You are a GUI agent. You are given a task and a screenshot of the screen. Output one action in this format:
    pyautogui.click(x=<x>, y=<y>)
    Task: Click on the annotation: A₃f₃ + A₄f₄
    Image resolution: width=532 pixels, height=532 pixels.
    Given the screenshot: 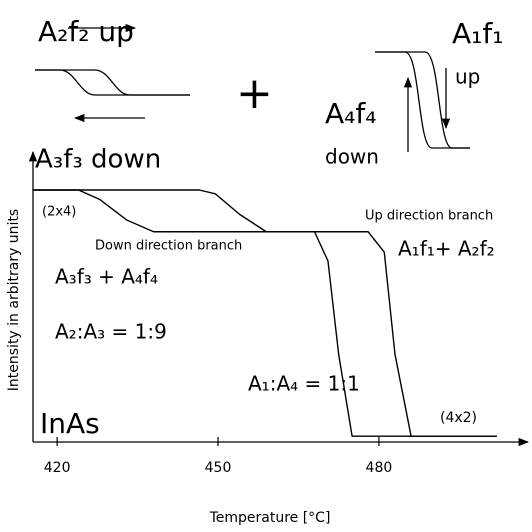 What is the action you would take?
    pyautogui.click(x=106, y=277)
    